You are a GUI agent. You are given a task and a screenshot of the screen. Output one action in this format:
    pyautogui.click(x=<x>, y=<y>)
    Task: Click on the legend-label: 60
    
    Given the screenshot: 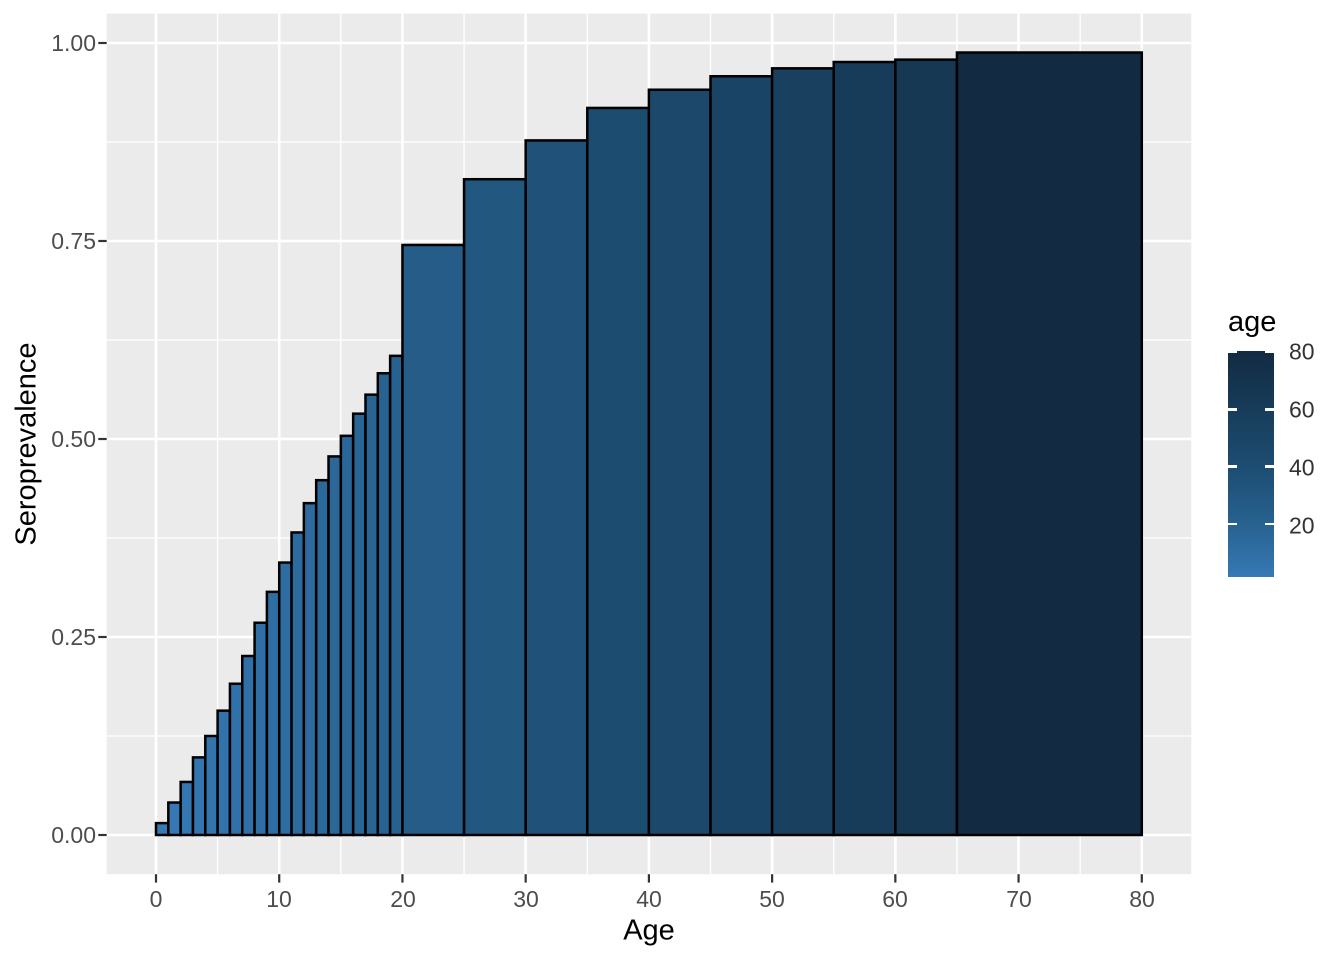 What is the action you would take?
    pyautogui.click(x=1302, y=409)
    